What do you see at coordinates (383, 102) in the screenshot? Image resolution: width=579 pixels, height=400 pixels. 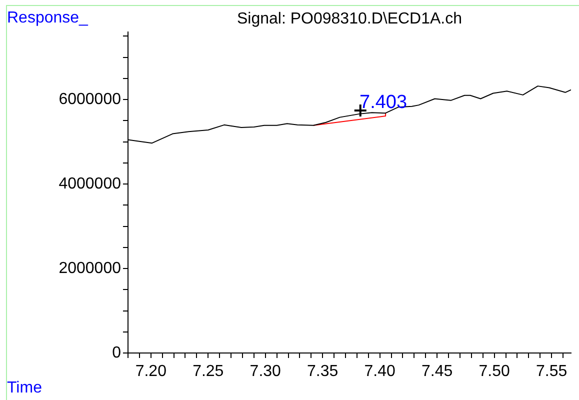 I see `annotation: 7.403` at bounding box center [383, 102].